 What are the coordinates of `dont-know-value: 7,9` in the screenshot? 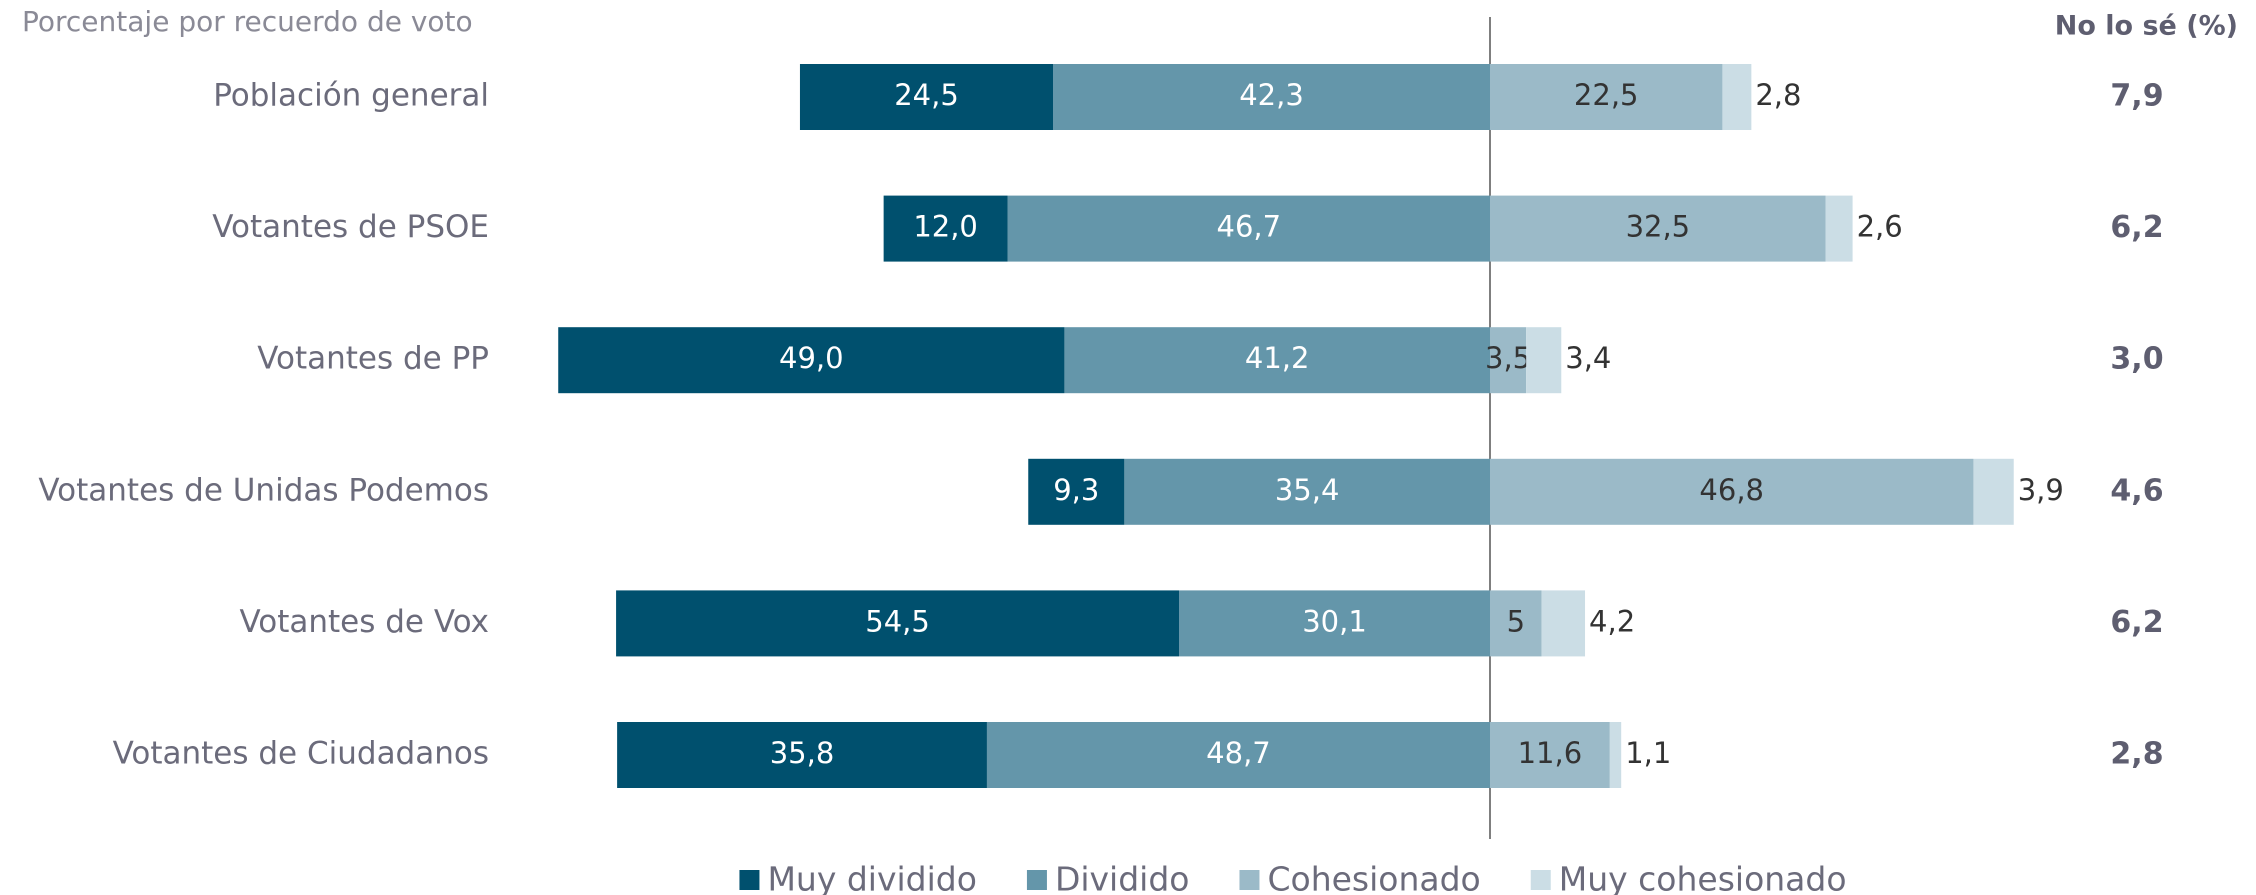 It's located at (2136, 96).